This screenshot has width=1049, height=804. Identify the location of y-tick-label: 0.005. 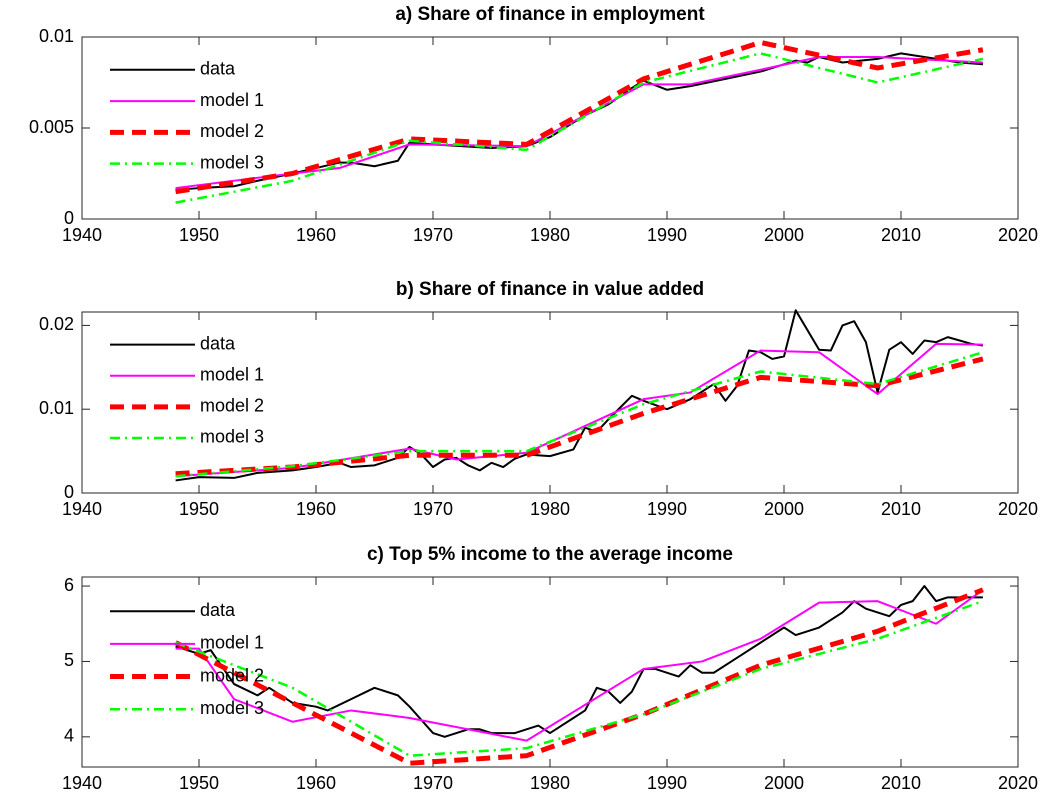
(51, 127).